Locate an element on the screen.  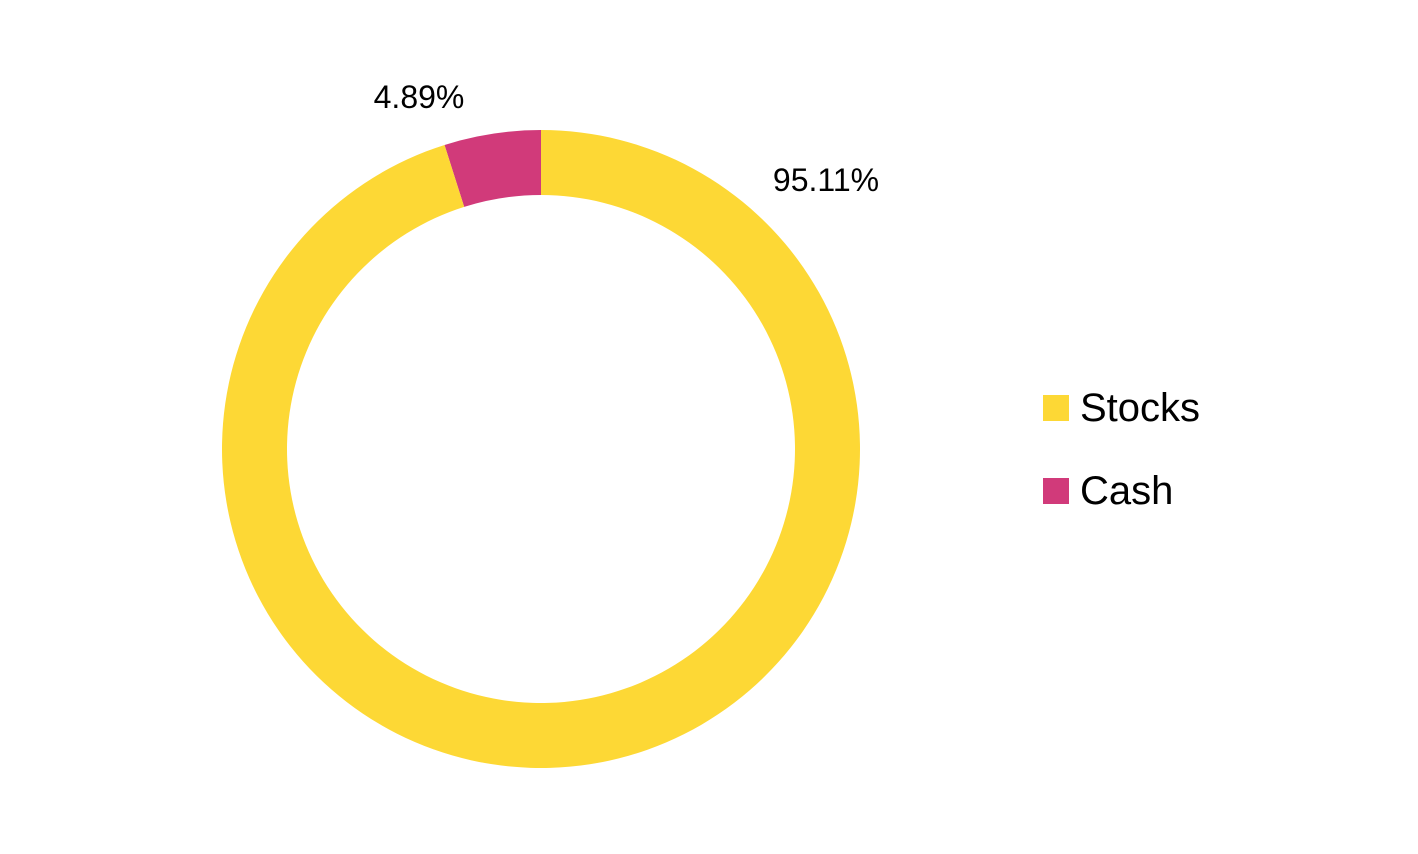
data-label-cash: 4.89% is located at coordinates (419, 97).